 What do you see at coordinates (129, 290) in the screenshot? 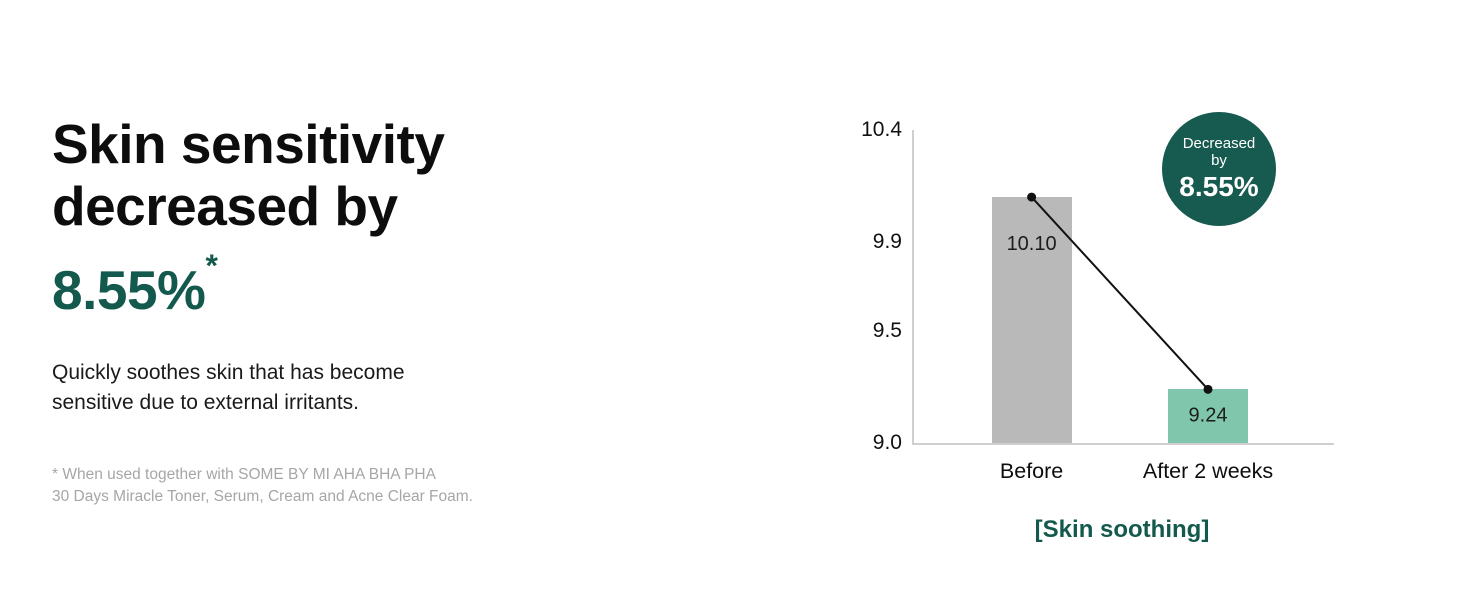
I see `highlight-percentage: 8.55%` at bounding box center [129, 290].